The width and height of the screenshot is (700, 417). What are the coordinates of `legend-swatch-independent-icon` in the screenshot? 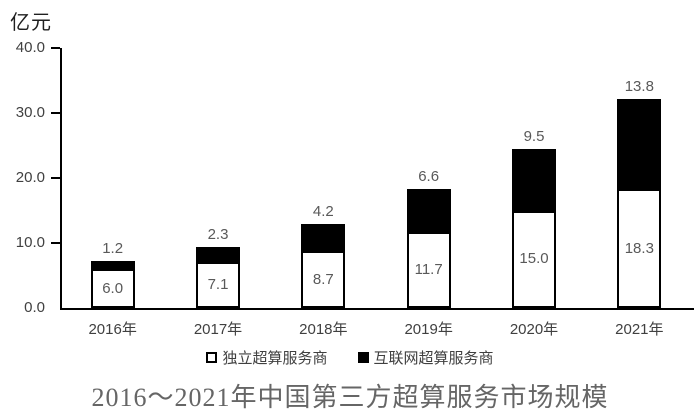 It's located at (212, 357).